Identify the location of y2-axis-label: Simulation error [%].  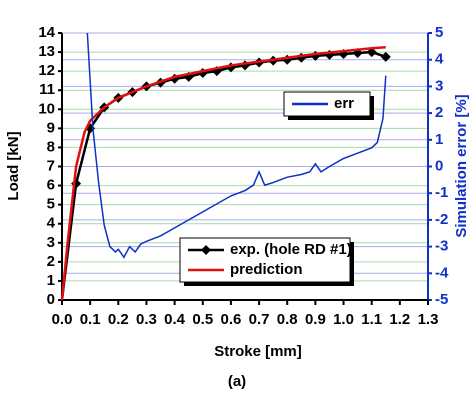
(461, 165).